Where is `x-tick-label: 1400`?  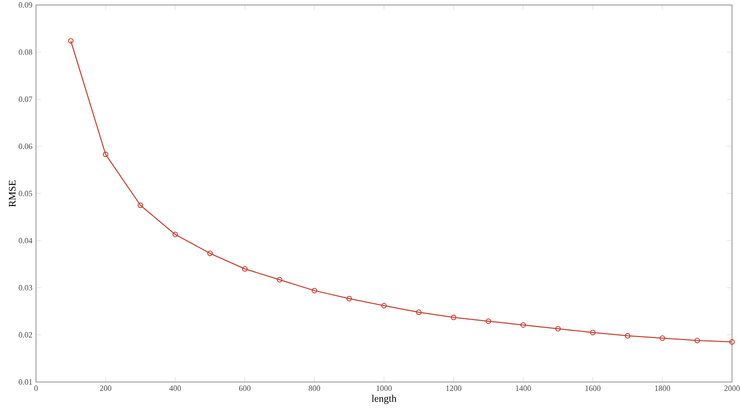
x-tick-label: 1400 is located at coordinates (523, 388).